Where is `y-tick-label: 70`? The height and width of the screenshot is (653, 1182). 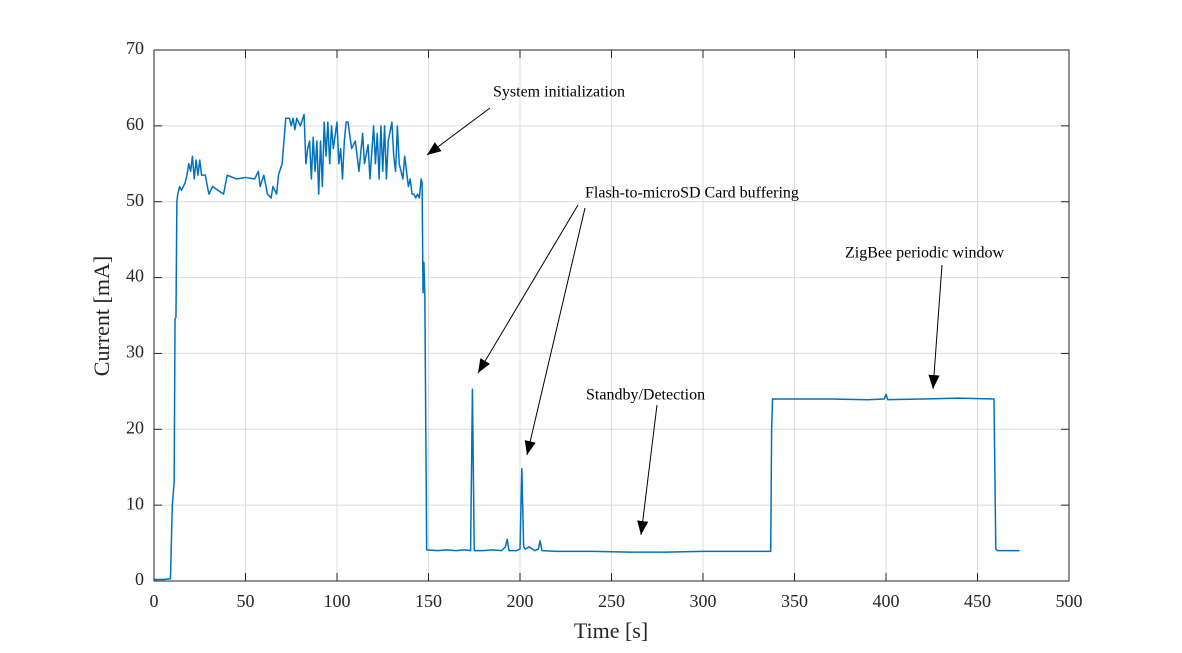 y-tick-label: 70 is located at coordinates (135, 48).